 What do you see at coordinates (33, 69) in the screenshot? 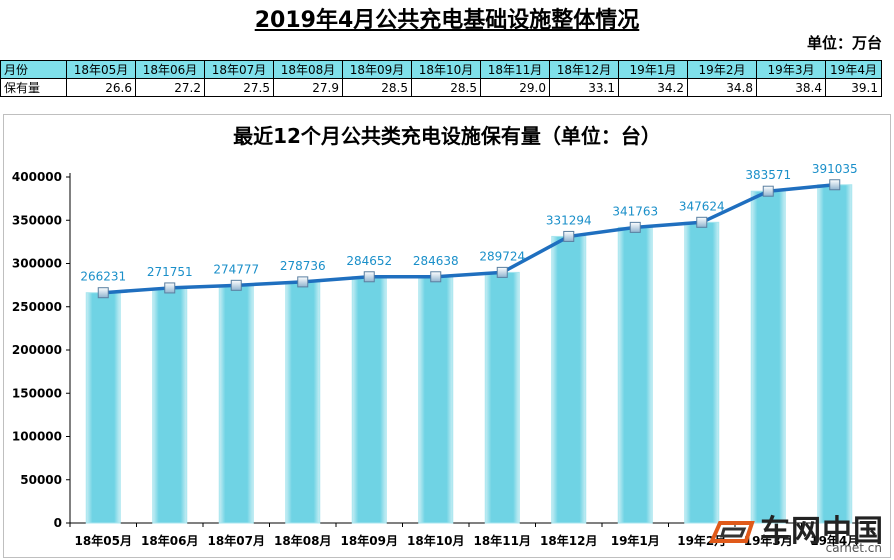
I see `summary-row-label-month: 月份` at bounding box center [33, 69].